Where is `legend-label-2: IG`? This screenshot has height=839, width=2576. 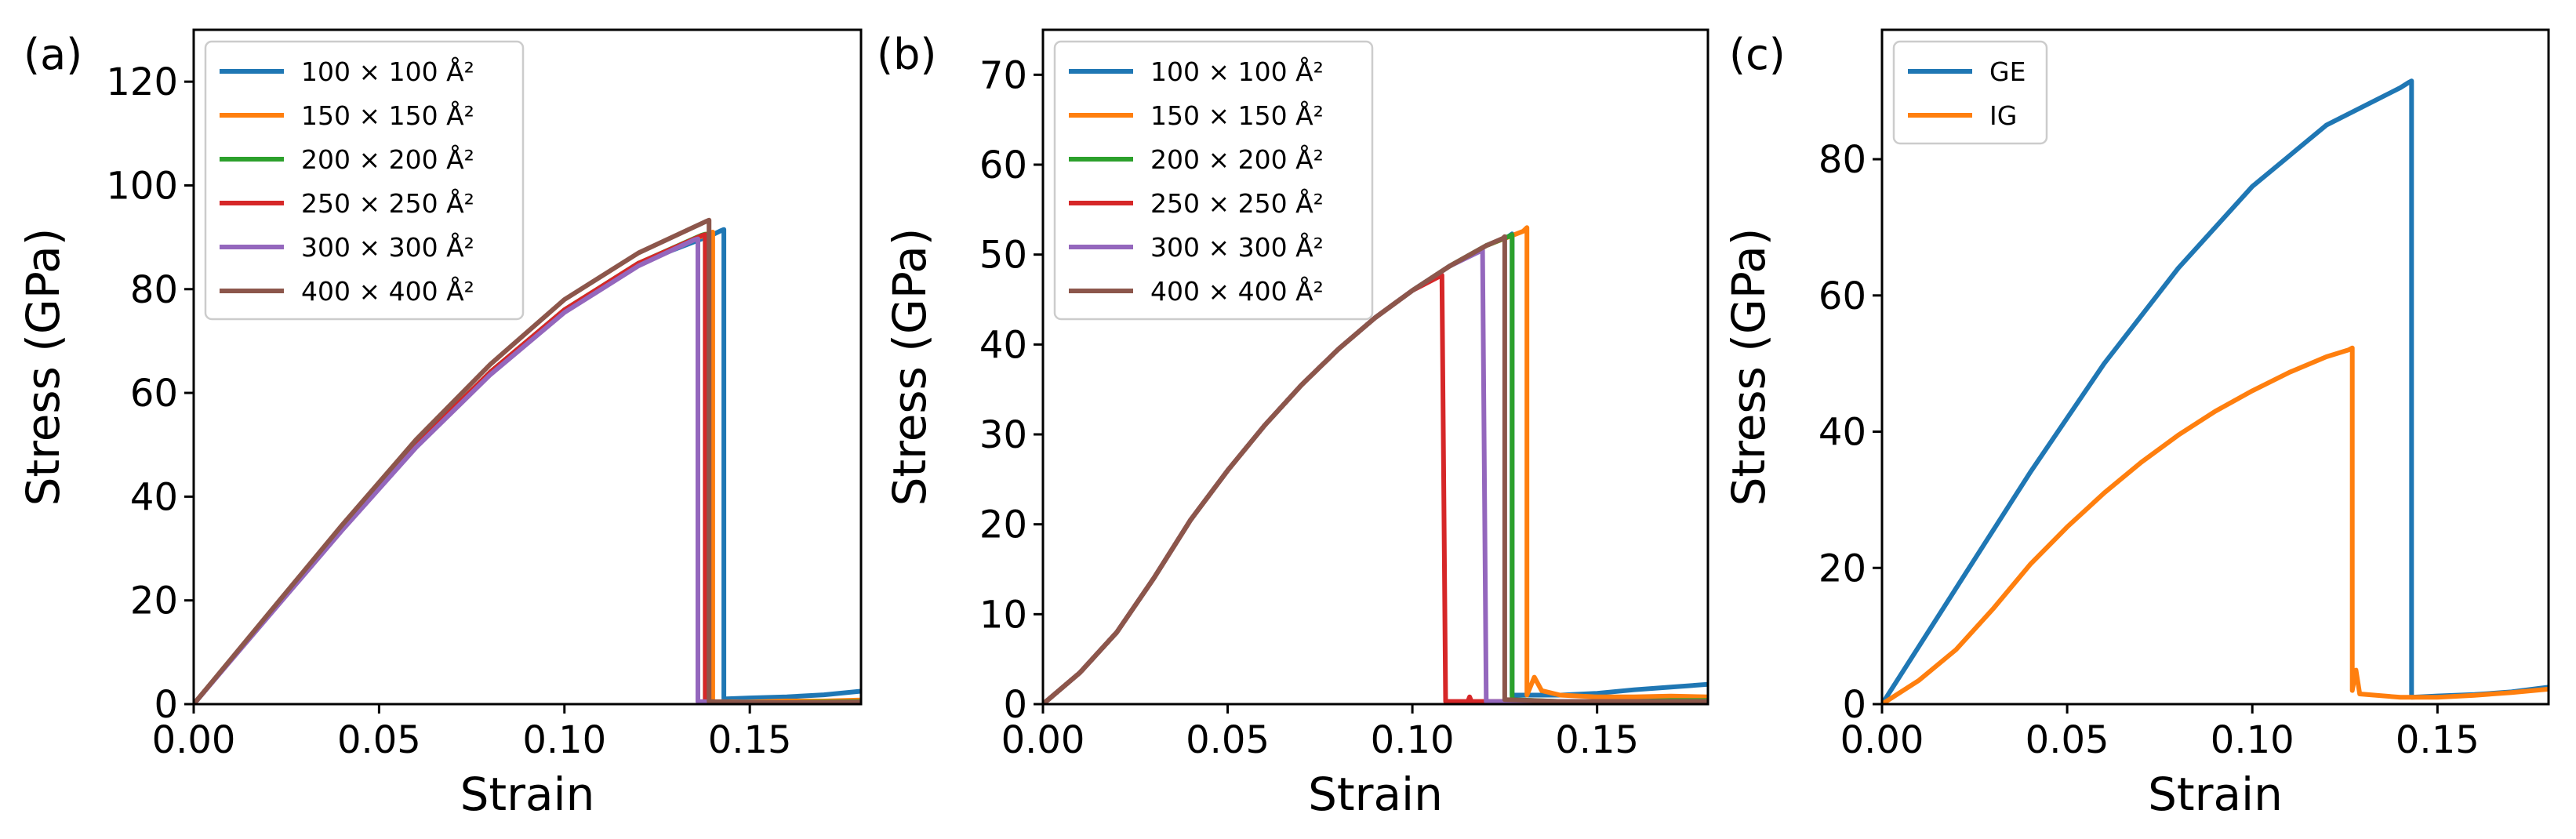
legend-label-2: IG is located at coordinates (2003, 115).